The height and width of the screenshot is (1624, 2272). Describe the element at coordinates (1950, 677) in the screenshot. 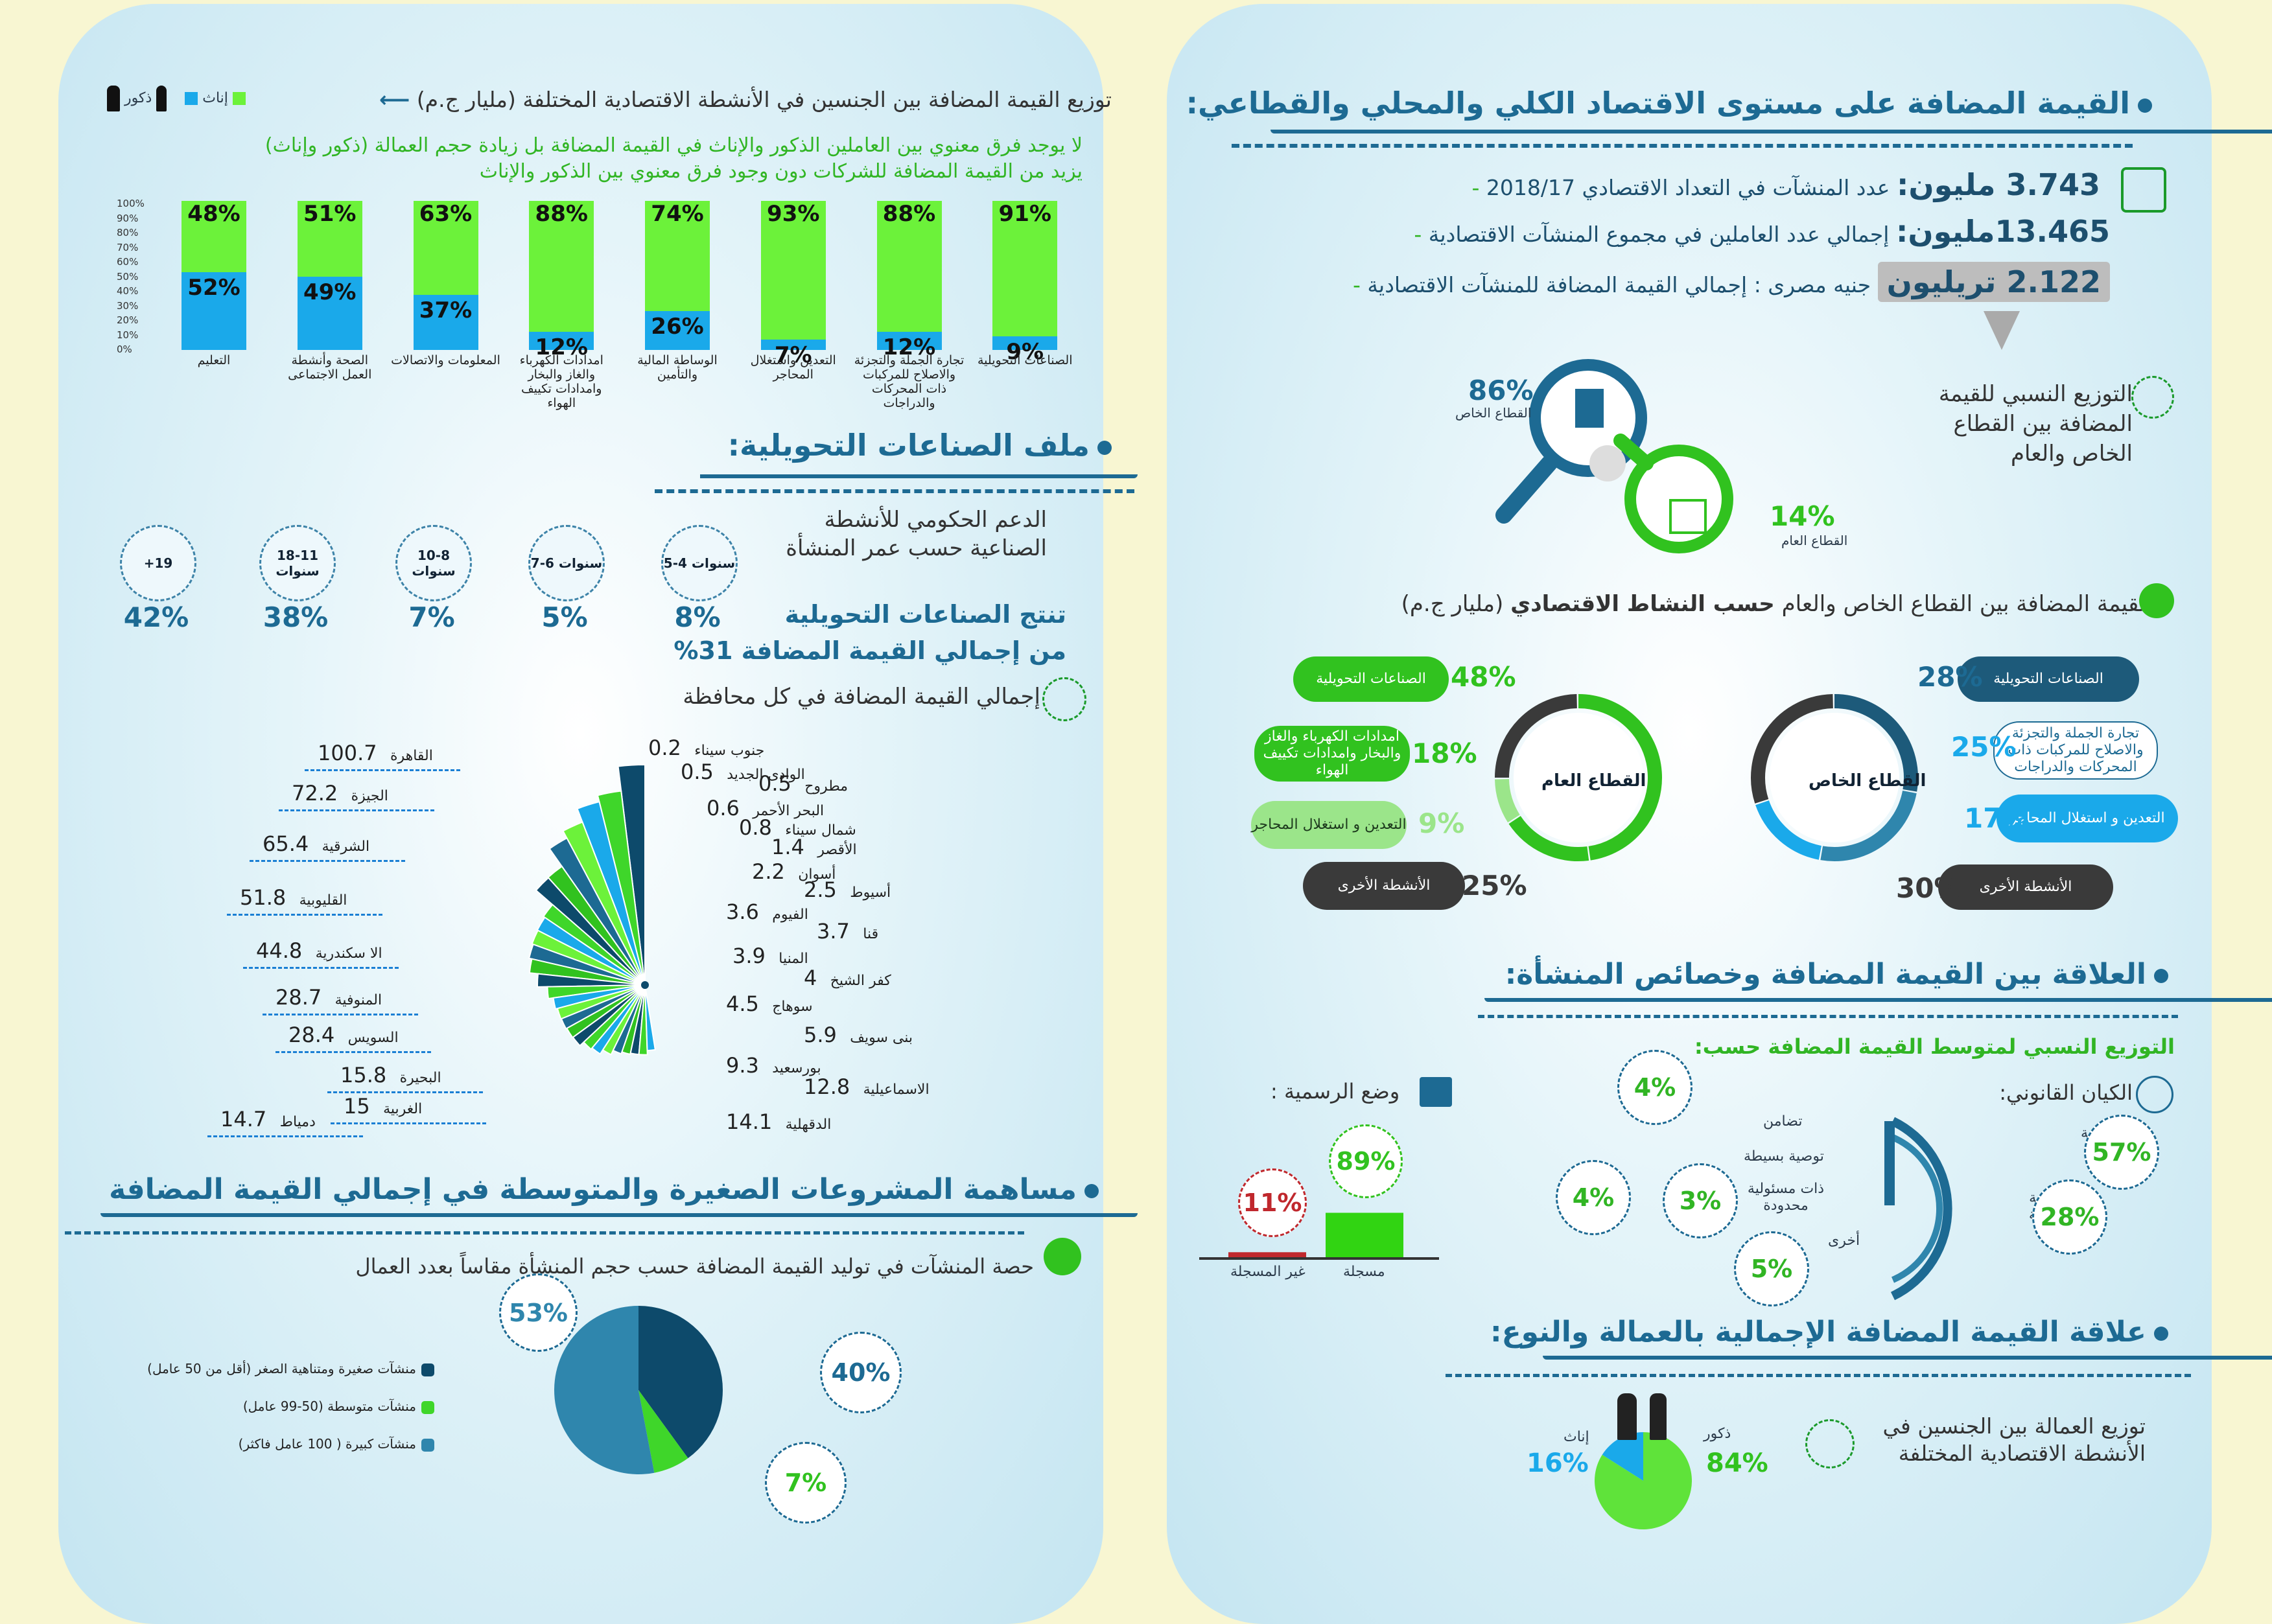

I see `private-pct-manufacturing: 28%` at that location.